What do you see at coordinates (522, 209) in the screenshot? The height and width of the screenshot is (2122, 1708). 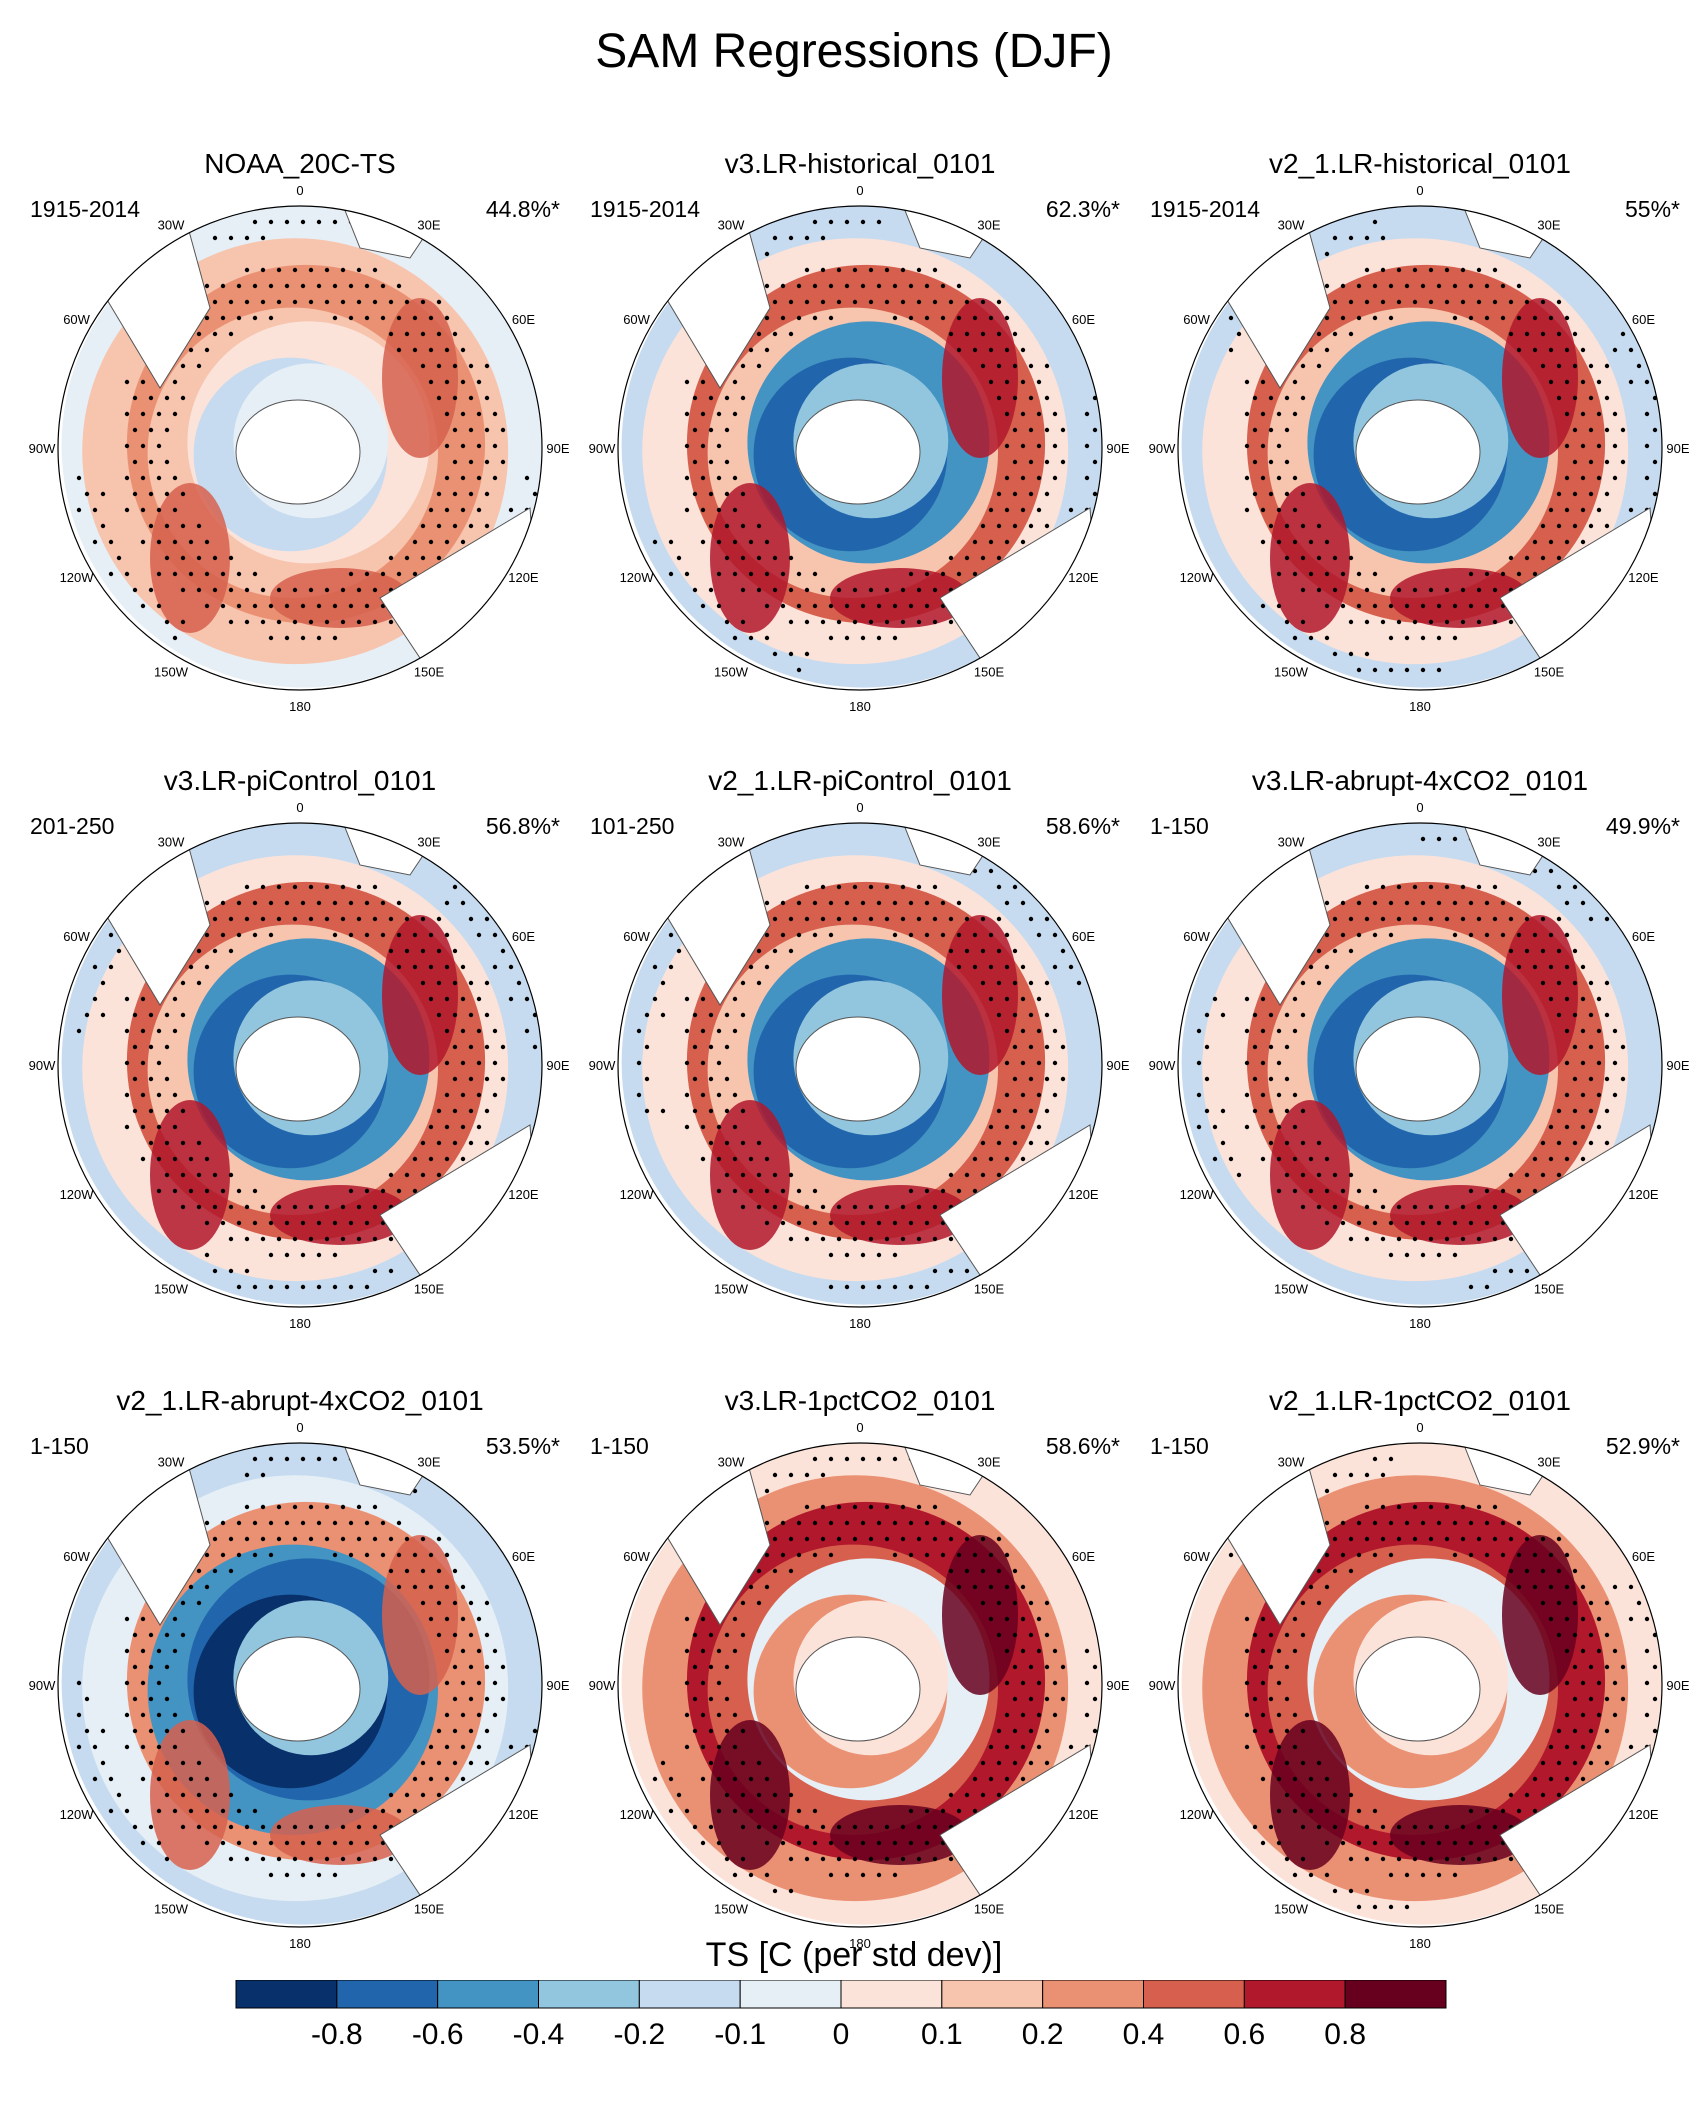 I see `panel-explained-variance: 44.8%*` at bounding box center [522, 209].